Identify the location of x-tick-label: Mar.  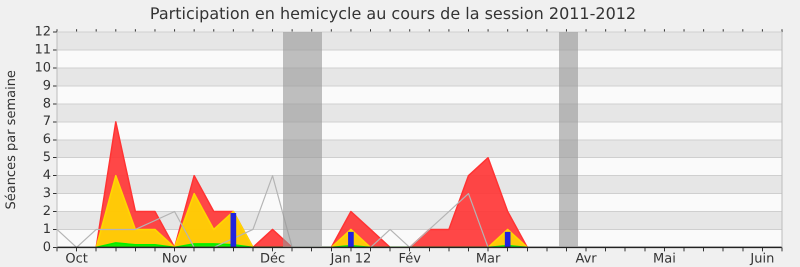
(488, 259).